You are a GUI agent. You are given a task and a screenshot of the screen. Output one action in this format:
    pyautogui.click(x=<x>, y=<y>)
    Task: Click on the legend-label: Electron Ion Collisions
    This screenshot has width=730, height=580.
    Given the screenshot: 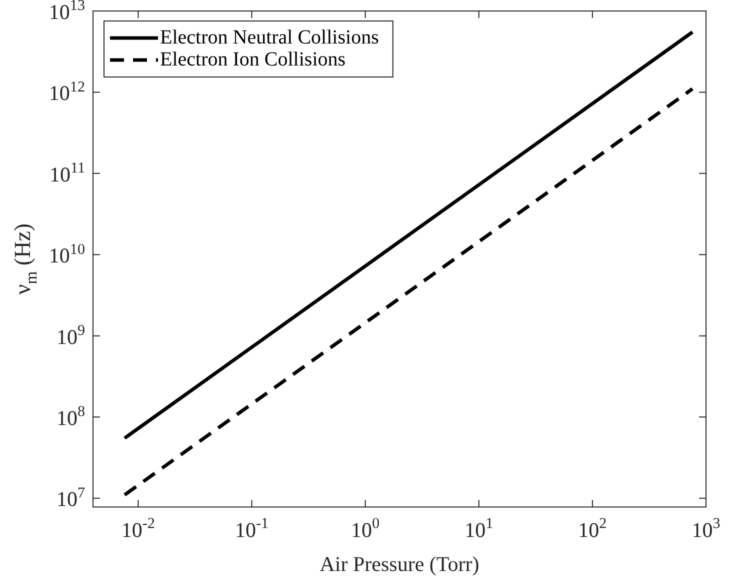 What is the action you would take?
    pyautogui.click(x=253, y=59)
    